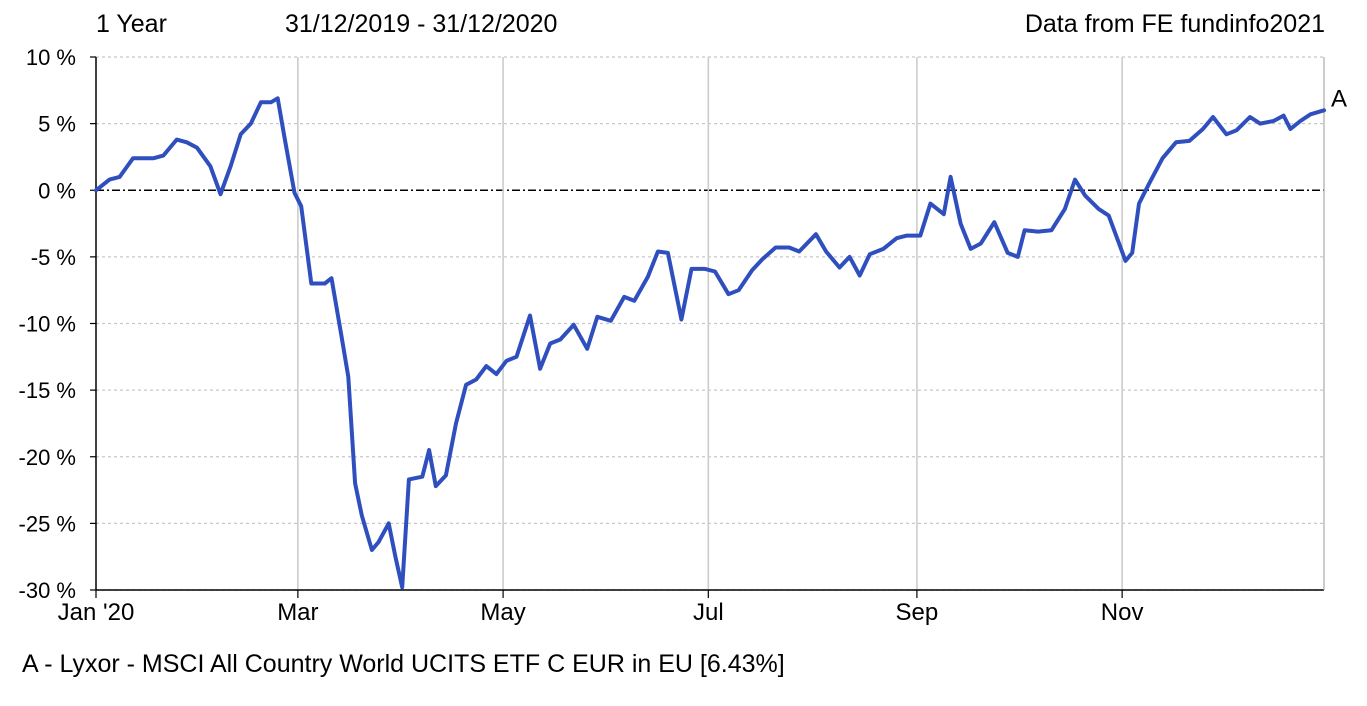 The height and width of the screenshot is (706, 1367). What do you see at coordinates (47, 457) in the screenshot?
I see `y-tick-label: -20 %` at bounding box center [47, 457].